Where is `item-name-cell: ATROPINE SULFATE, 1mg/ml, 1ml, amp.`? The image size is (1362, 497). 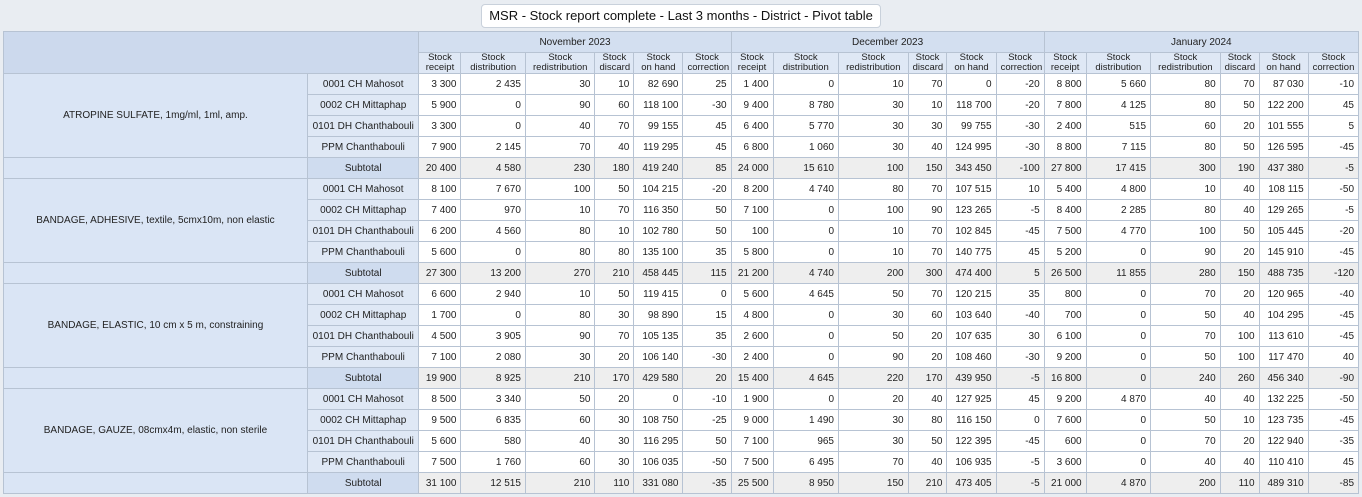 item-name-cell: ATROPINE SULFATE, 1mg/ml, 1ml, amp. is located at coordinates (155, 115).